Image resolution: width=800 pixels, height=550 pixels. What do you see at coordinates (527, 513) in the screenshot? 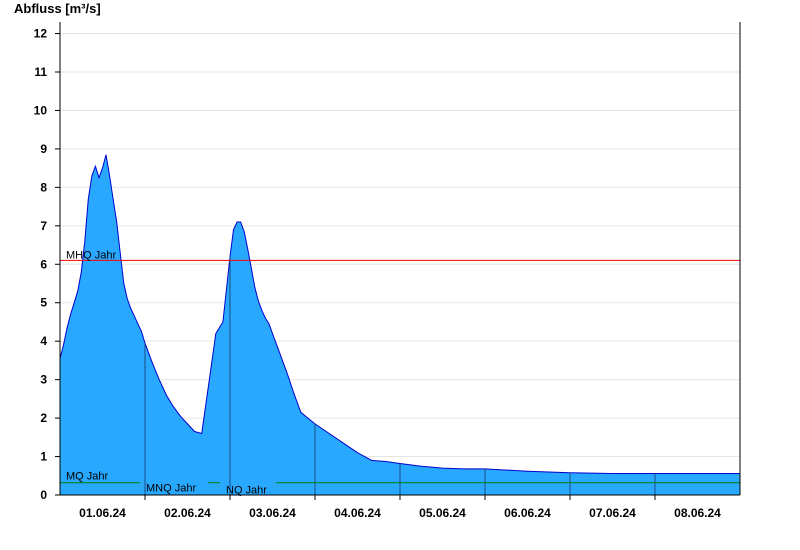
I see `x-tick-label: 06.06.24` at bounding box center [527, 513].